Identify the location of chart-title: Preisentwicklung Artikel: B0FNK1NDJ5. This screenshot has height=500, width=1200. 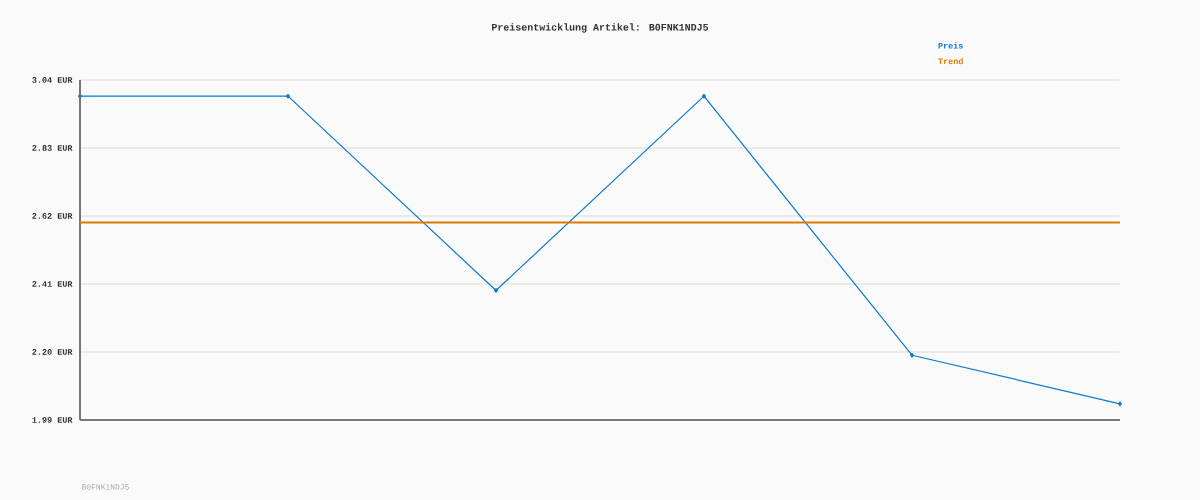
(600, 28).